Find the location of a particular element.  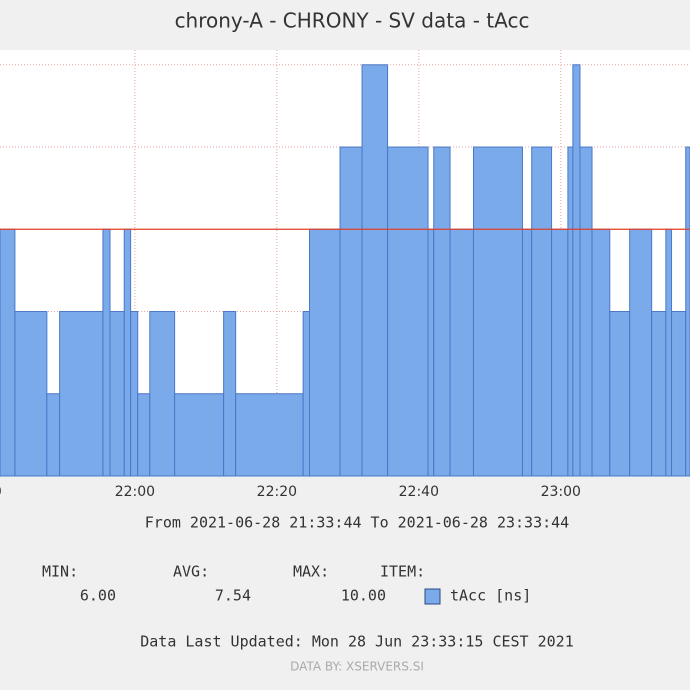

stat-header: MIN: is located at coordinates (60, 572).